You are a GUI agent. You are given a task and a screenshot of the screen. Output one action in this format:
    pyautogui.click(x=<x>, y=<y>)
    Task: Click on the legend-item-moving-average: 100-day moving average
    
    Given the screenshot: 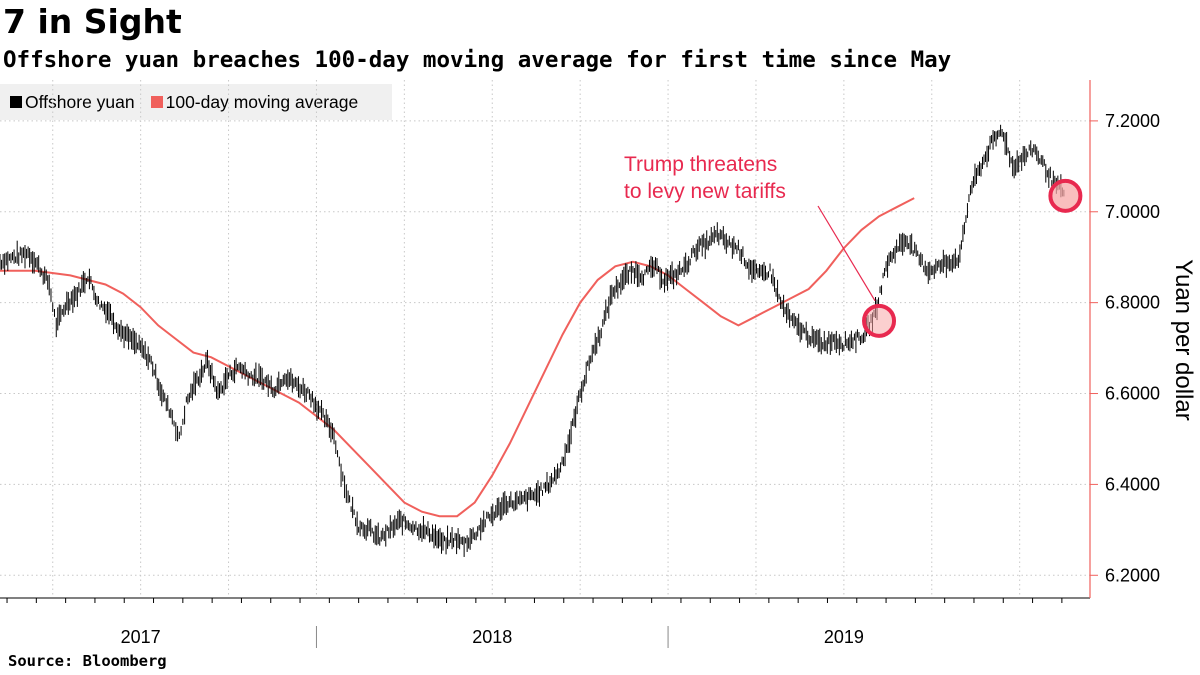 What is the action you would take?
    pyautogui.click(x=254, y=102)
    